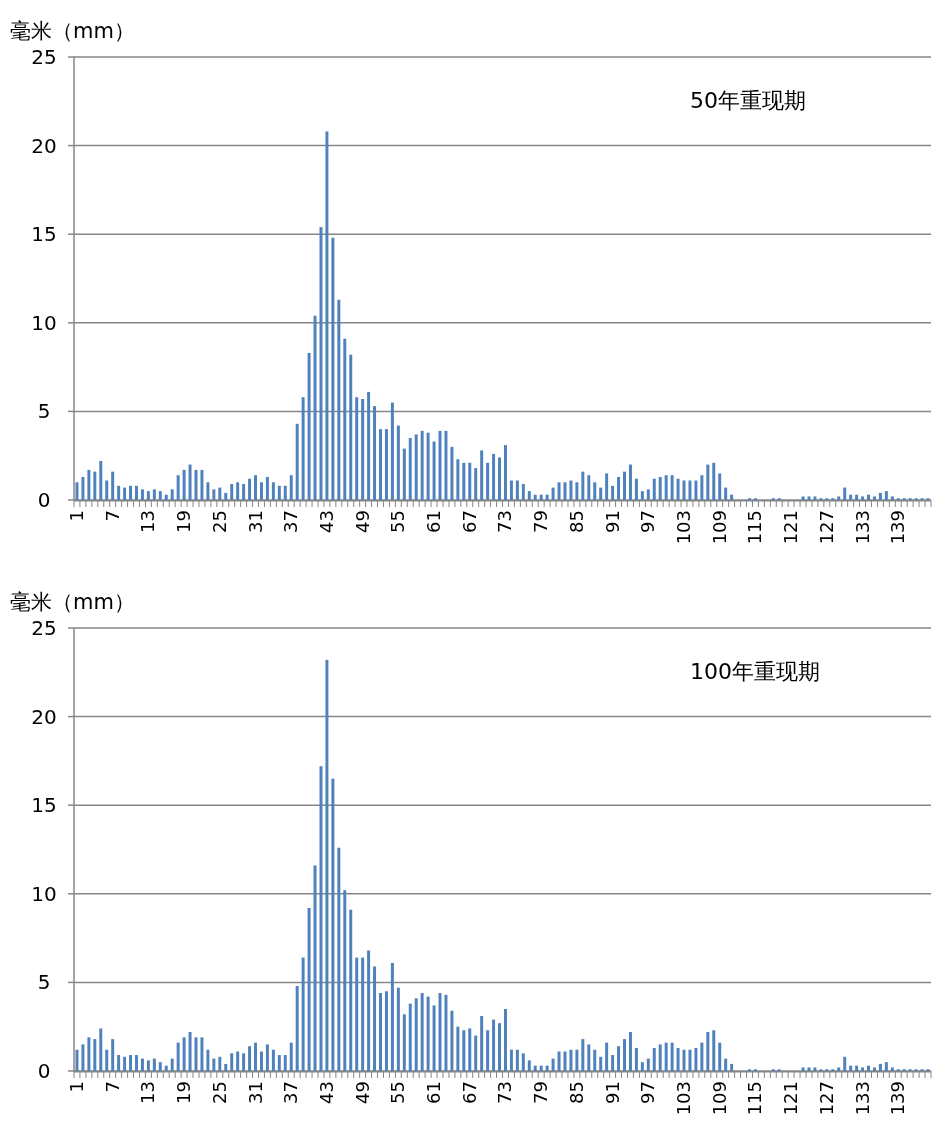 This screenshot has height=1142, width=932. I want to click on x-tick-label: 7, so click(112, 1087).